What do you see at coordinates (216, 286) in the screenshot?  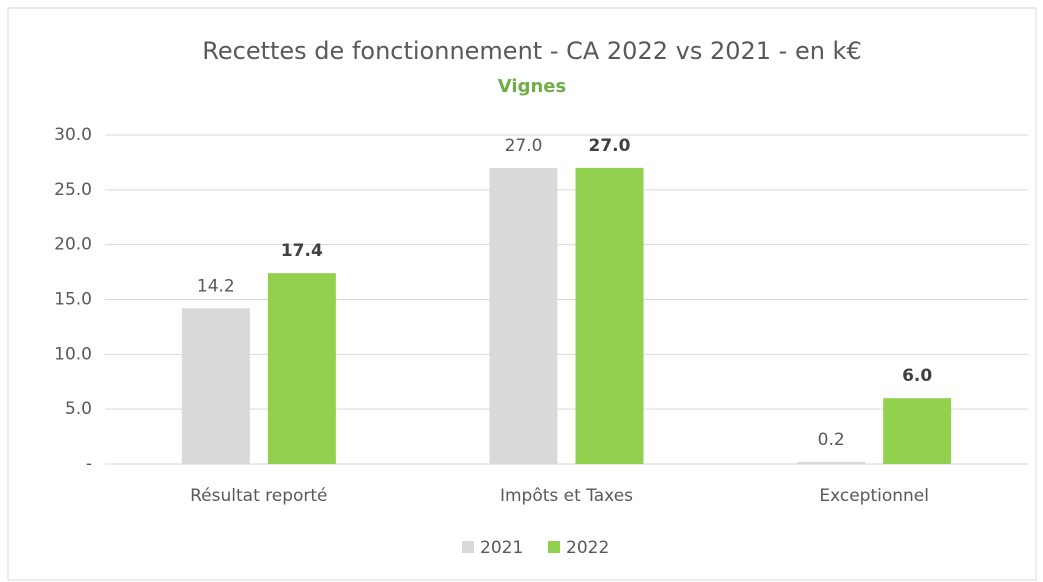 I see `data-label: 14.2` at bounding box center [216, 286].